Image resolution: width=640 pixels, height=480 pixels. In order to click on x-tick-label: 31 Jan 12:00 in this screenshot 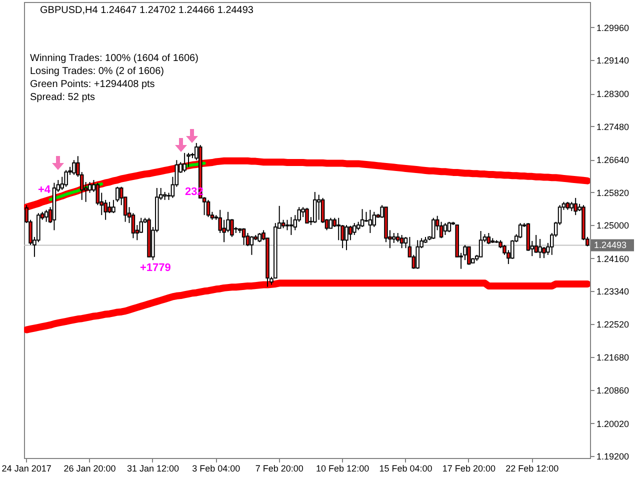, I will do `click(152, 469)`.